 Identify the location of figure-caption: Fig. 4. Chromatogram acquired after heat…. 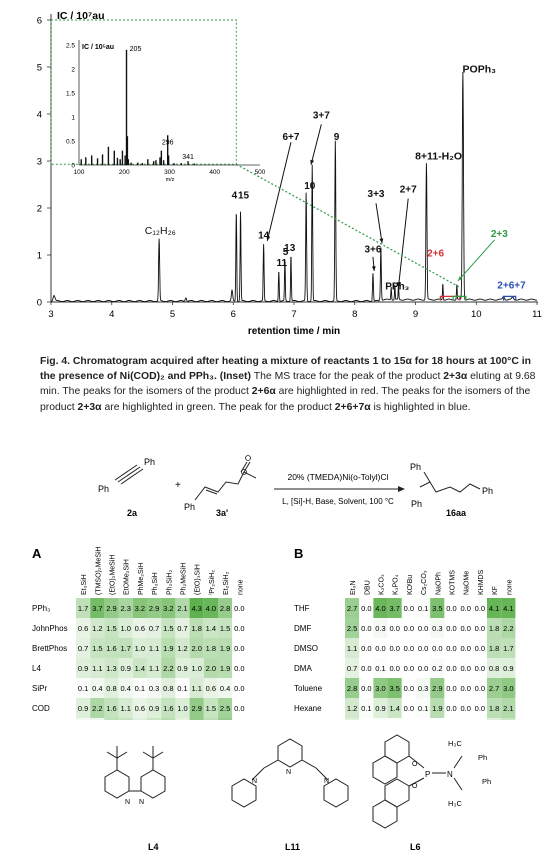
(290, 384).